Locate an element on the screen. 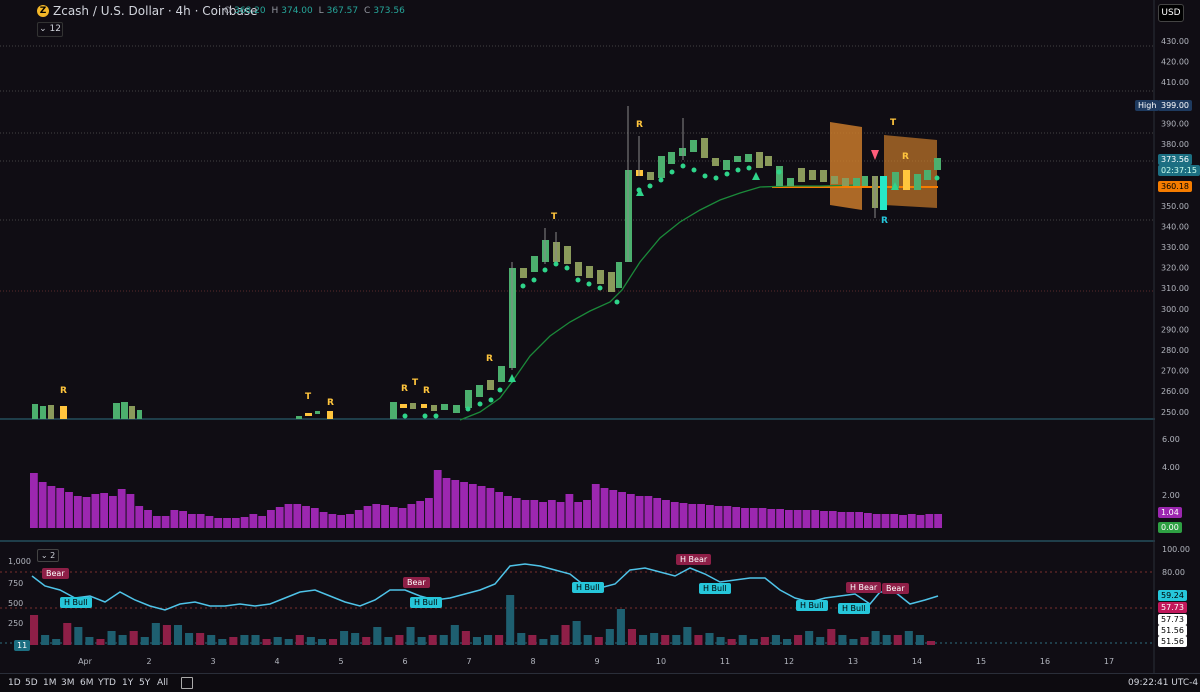 The height and width of the screenshot is (692, 1200). time-axis-label: 8 is located at coordinates (532, 661).